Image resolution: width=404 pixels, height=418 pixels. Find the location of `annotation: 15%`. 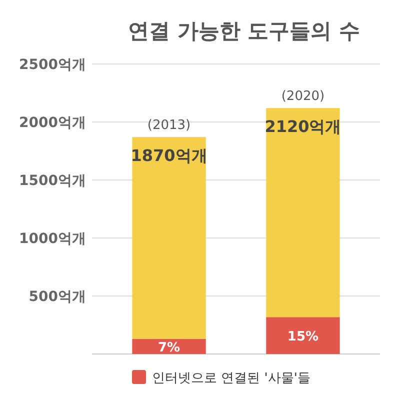

annotation: 15% is located at coordinates (303, 337).